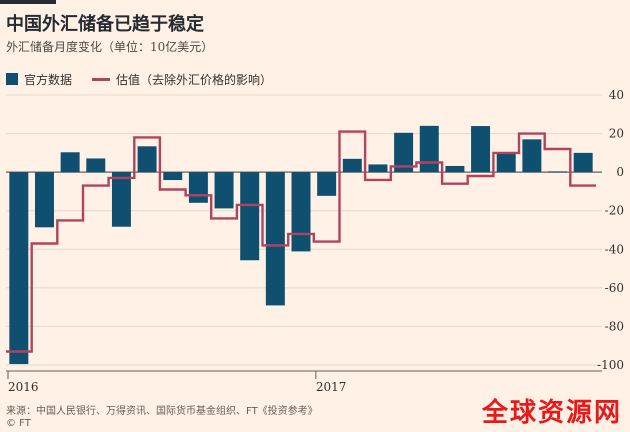 This screenshot has height=432, width=630. I want to click on y-tick-label: -40, so click(614, 249).